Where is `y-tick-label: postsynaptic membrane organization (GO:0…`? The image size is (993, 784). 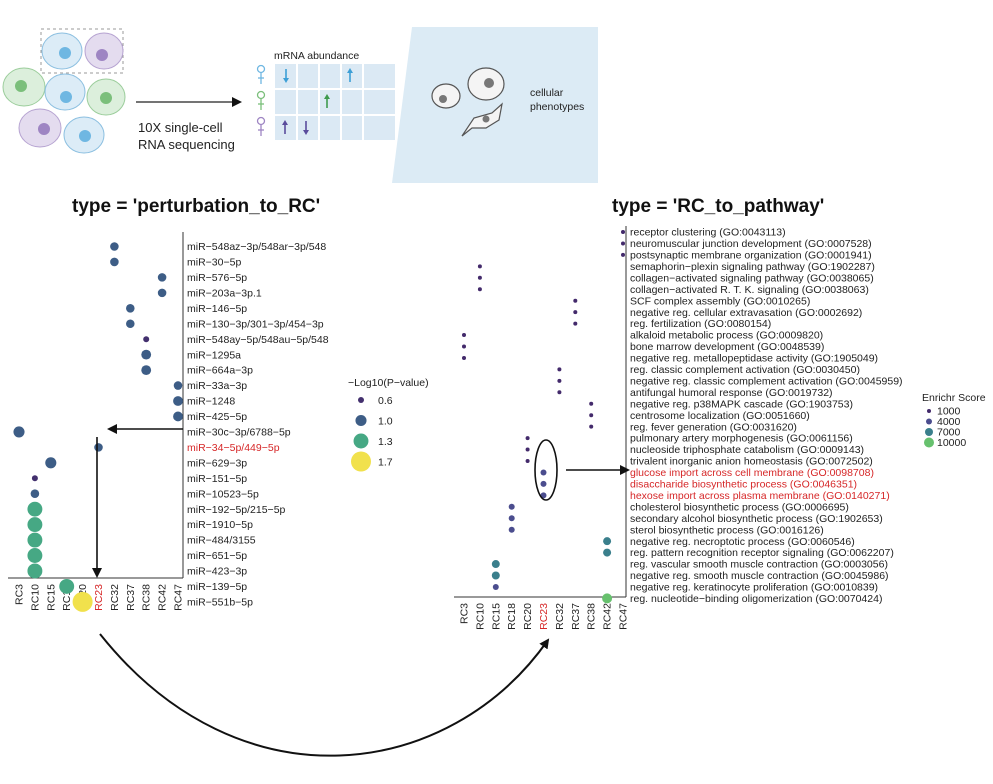
y-tick-label: postsynaptic membrane organization (GO:0… is located at coordinates (751, 256).